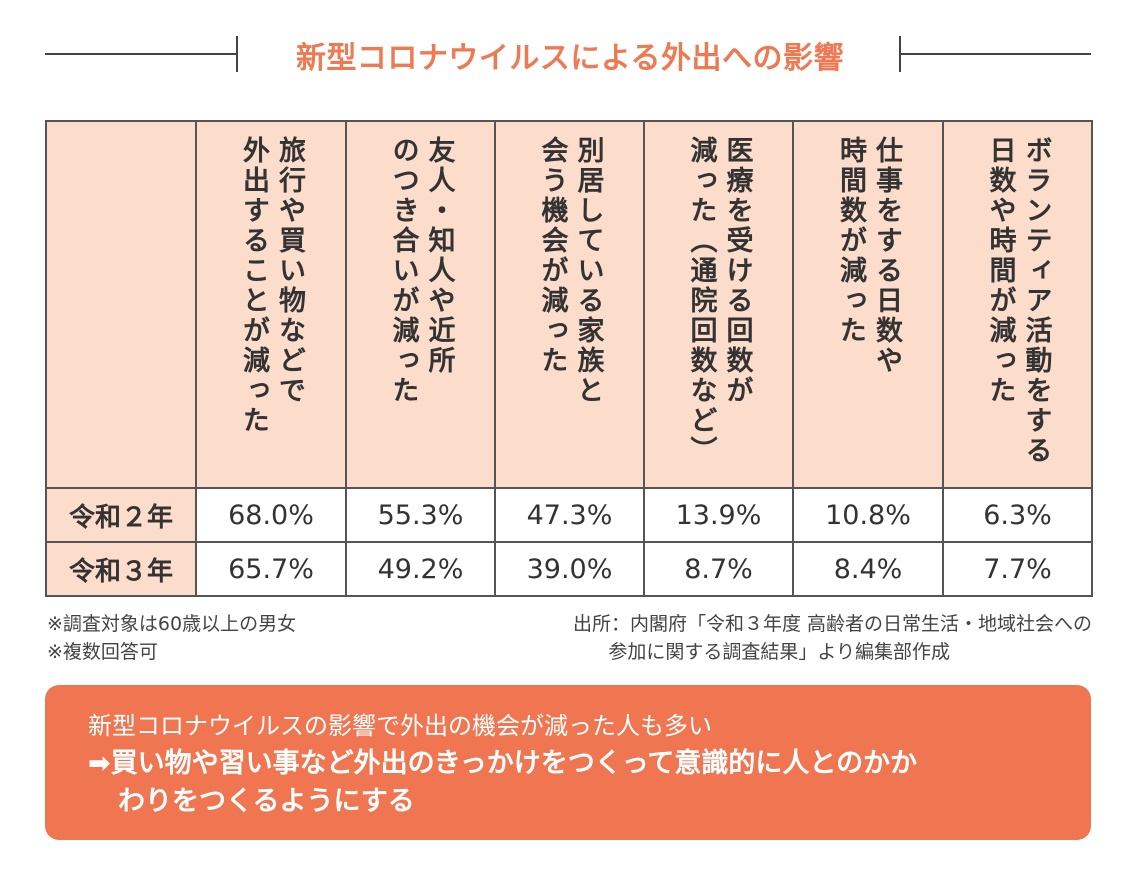  I want to click on row-label-reiwa-3: 令和３年, so click(121, 569).